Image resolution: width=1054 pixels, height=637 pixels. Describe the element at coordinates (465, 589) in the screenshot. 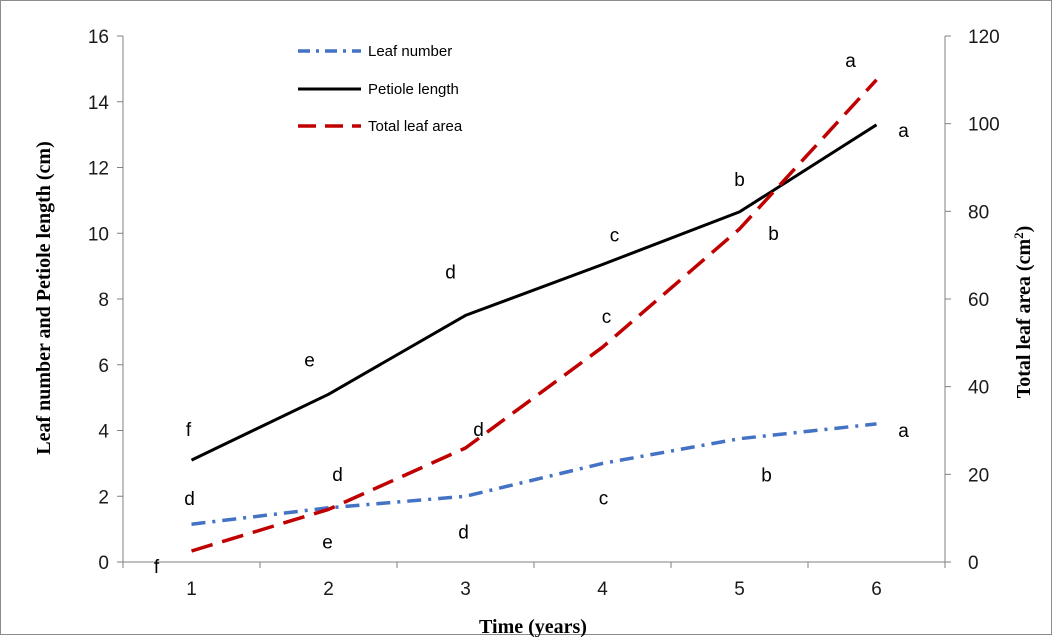

I see `x-tick-label: 3` at that location.